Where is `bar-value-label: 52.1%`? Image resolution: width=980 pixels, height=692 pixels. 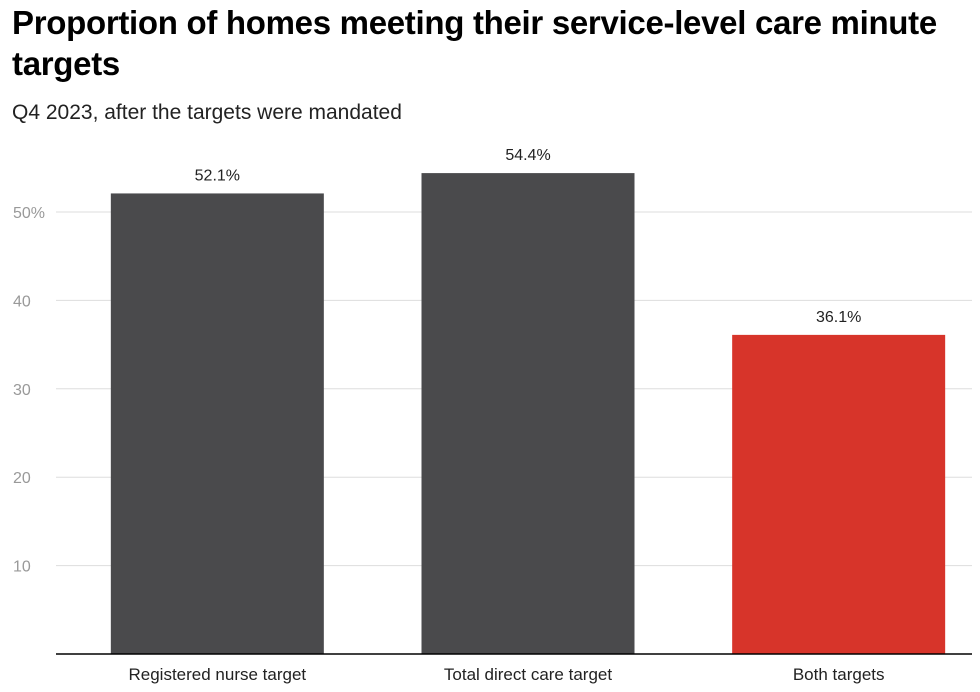
bar-value-label: 52.1% is located at coordinates (217, 175).